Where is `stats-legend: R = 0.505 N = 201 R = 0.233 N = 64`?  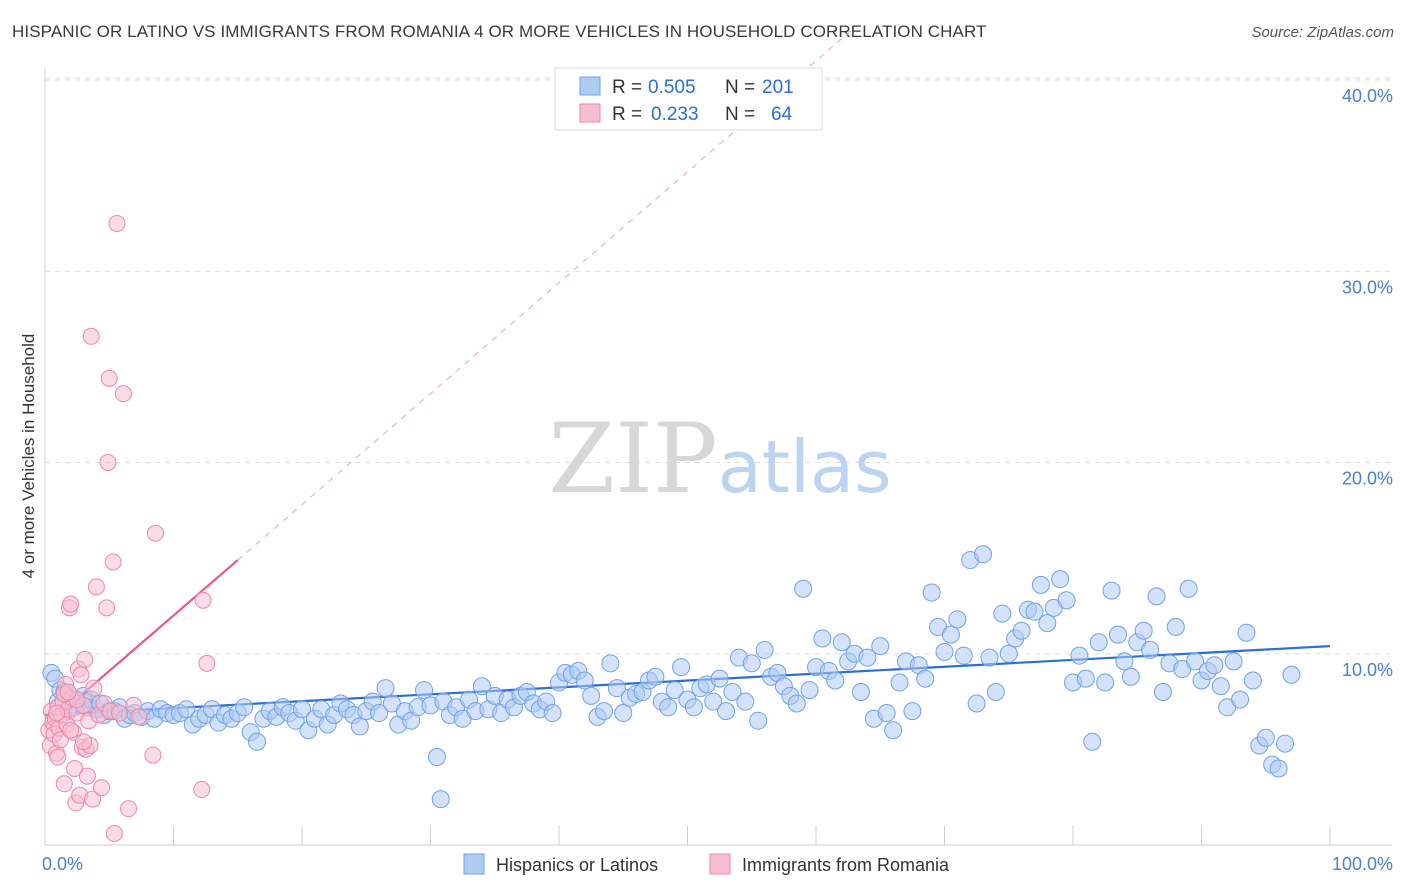
stats-legend: R = 0.505 N = 201 R = 0.233 N = 64 is located at coordinates (688, 99).